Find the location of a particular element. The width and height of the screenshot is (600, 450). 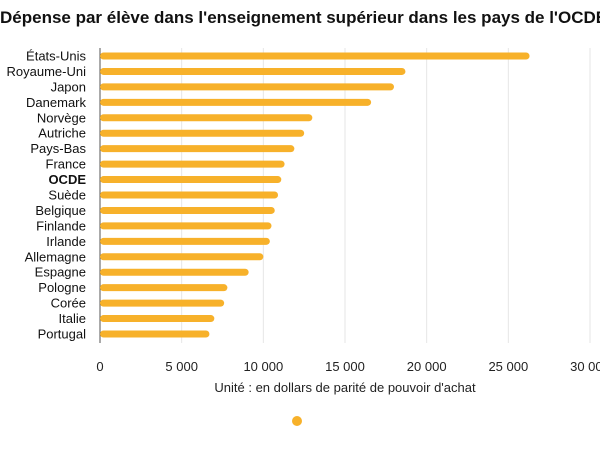

category-label: Espagne is located at coordinates (60, 272).